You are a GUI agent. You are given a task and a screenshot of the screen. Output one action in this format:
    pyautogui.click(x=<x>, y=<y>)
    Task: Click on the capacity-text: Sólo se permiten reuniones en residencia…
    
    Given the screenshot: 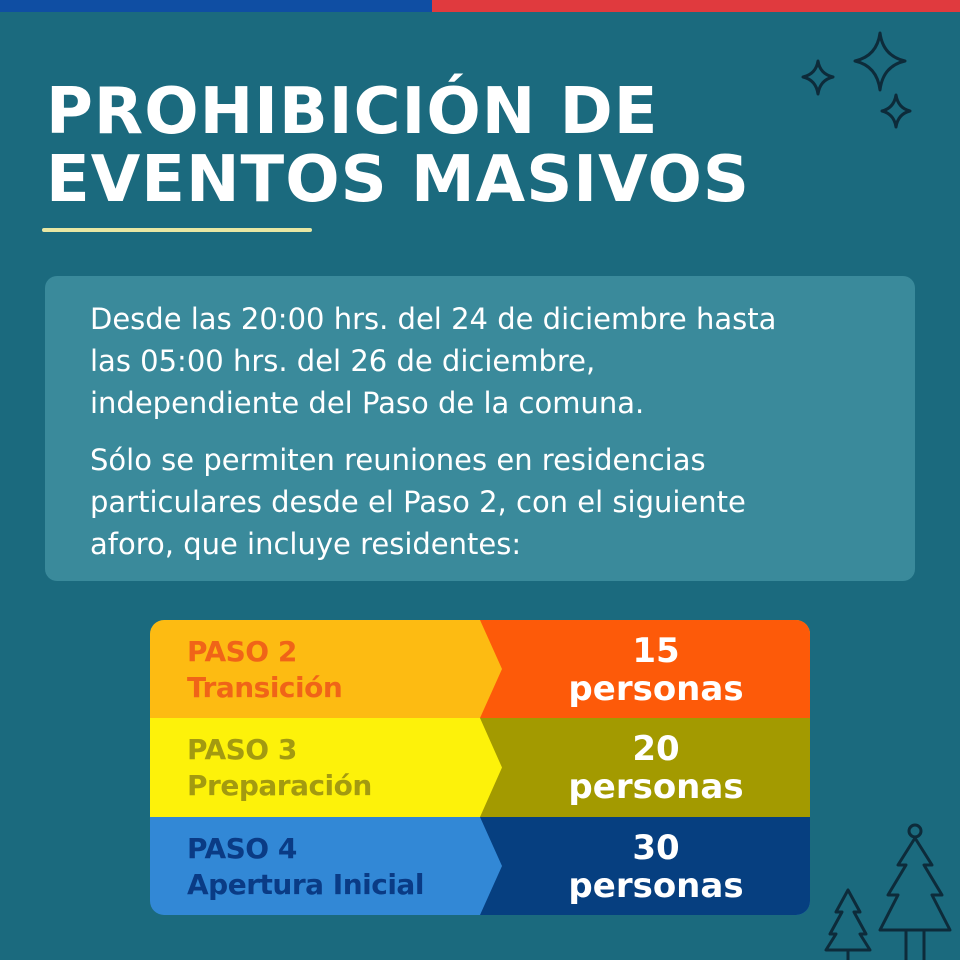 What is the action you would take?
    pyautogui.click(x=490, y=502)
    